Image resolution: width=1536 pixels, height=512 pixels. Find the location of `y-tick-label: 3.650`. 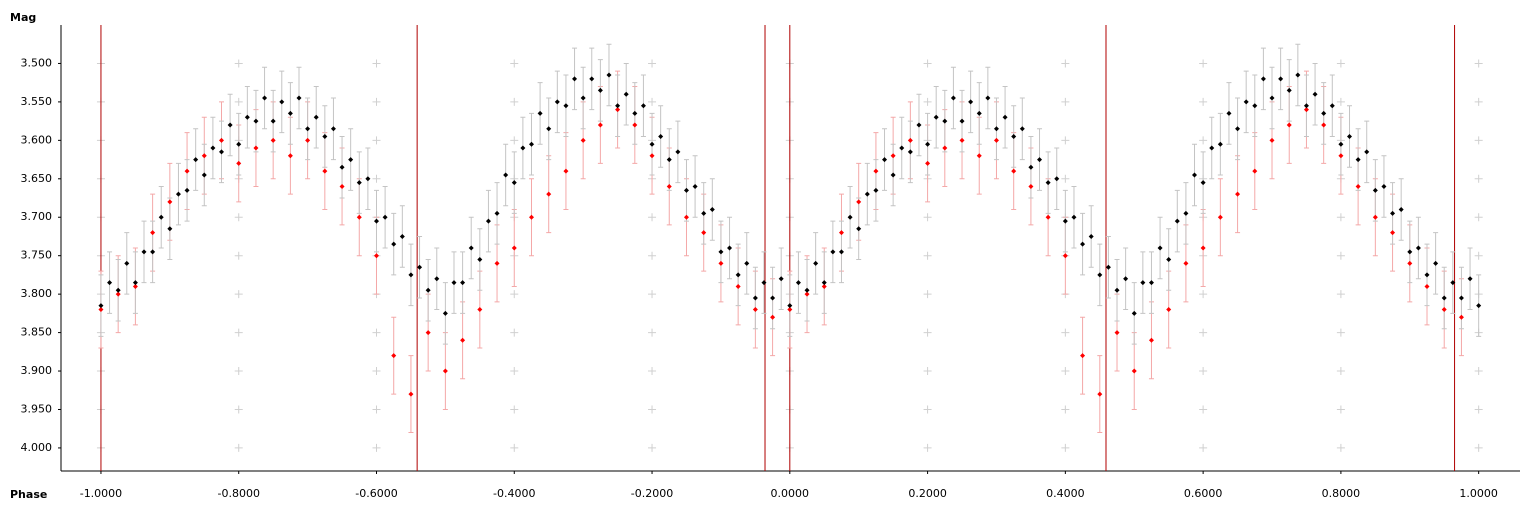

y-tick-label: 3.650 is located at coordinates (37, 178).